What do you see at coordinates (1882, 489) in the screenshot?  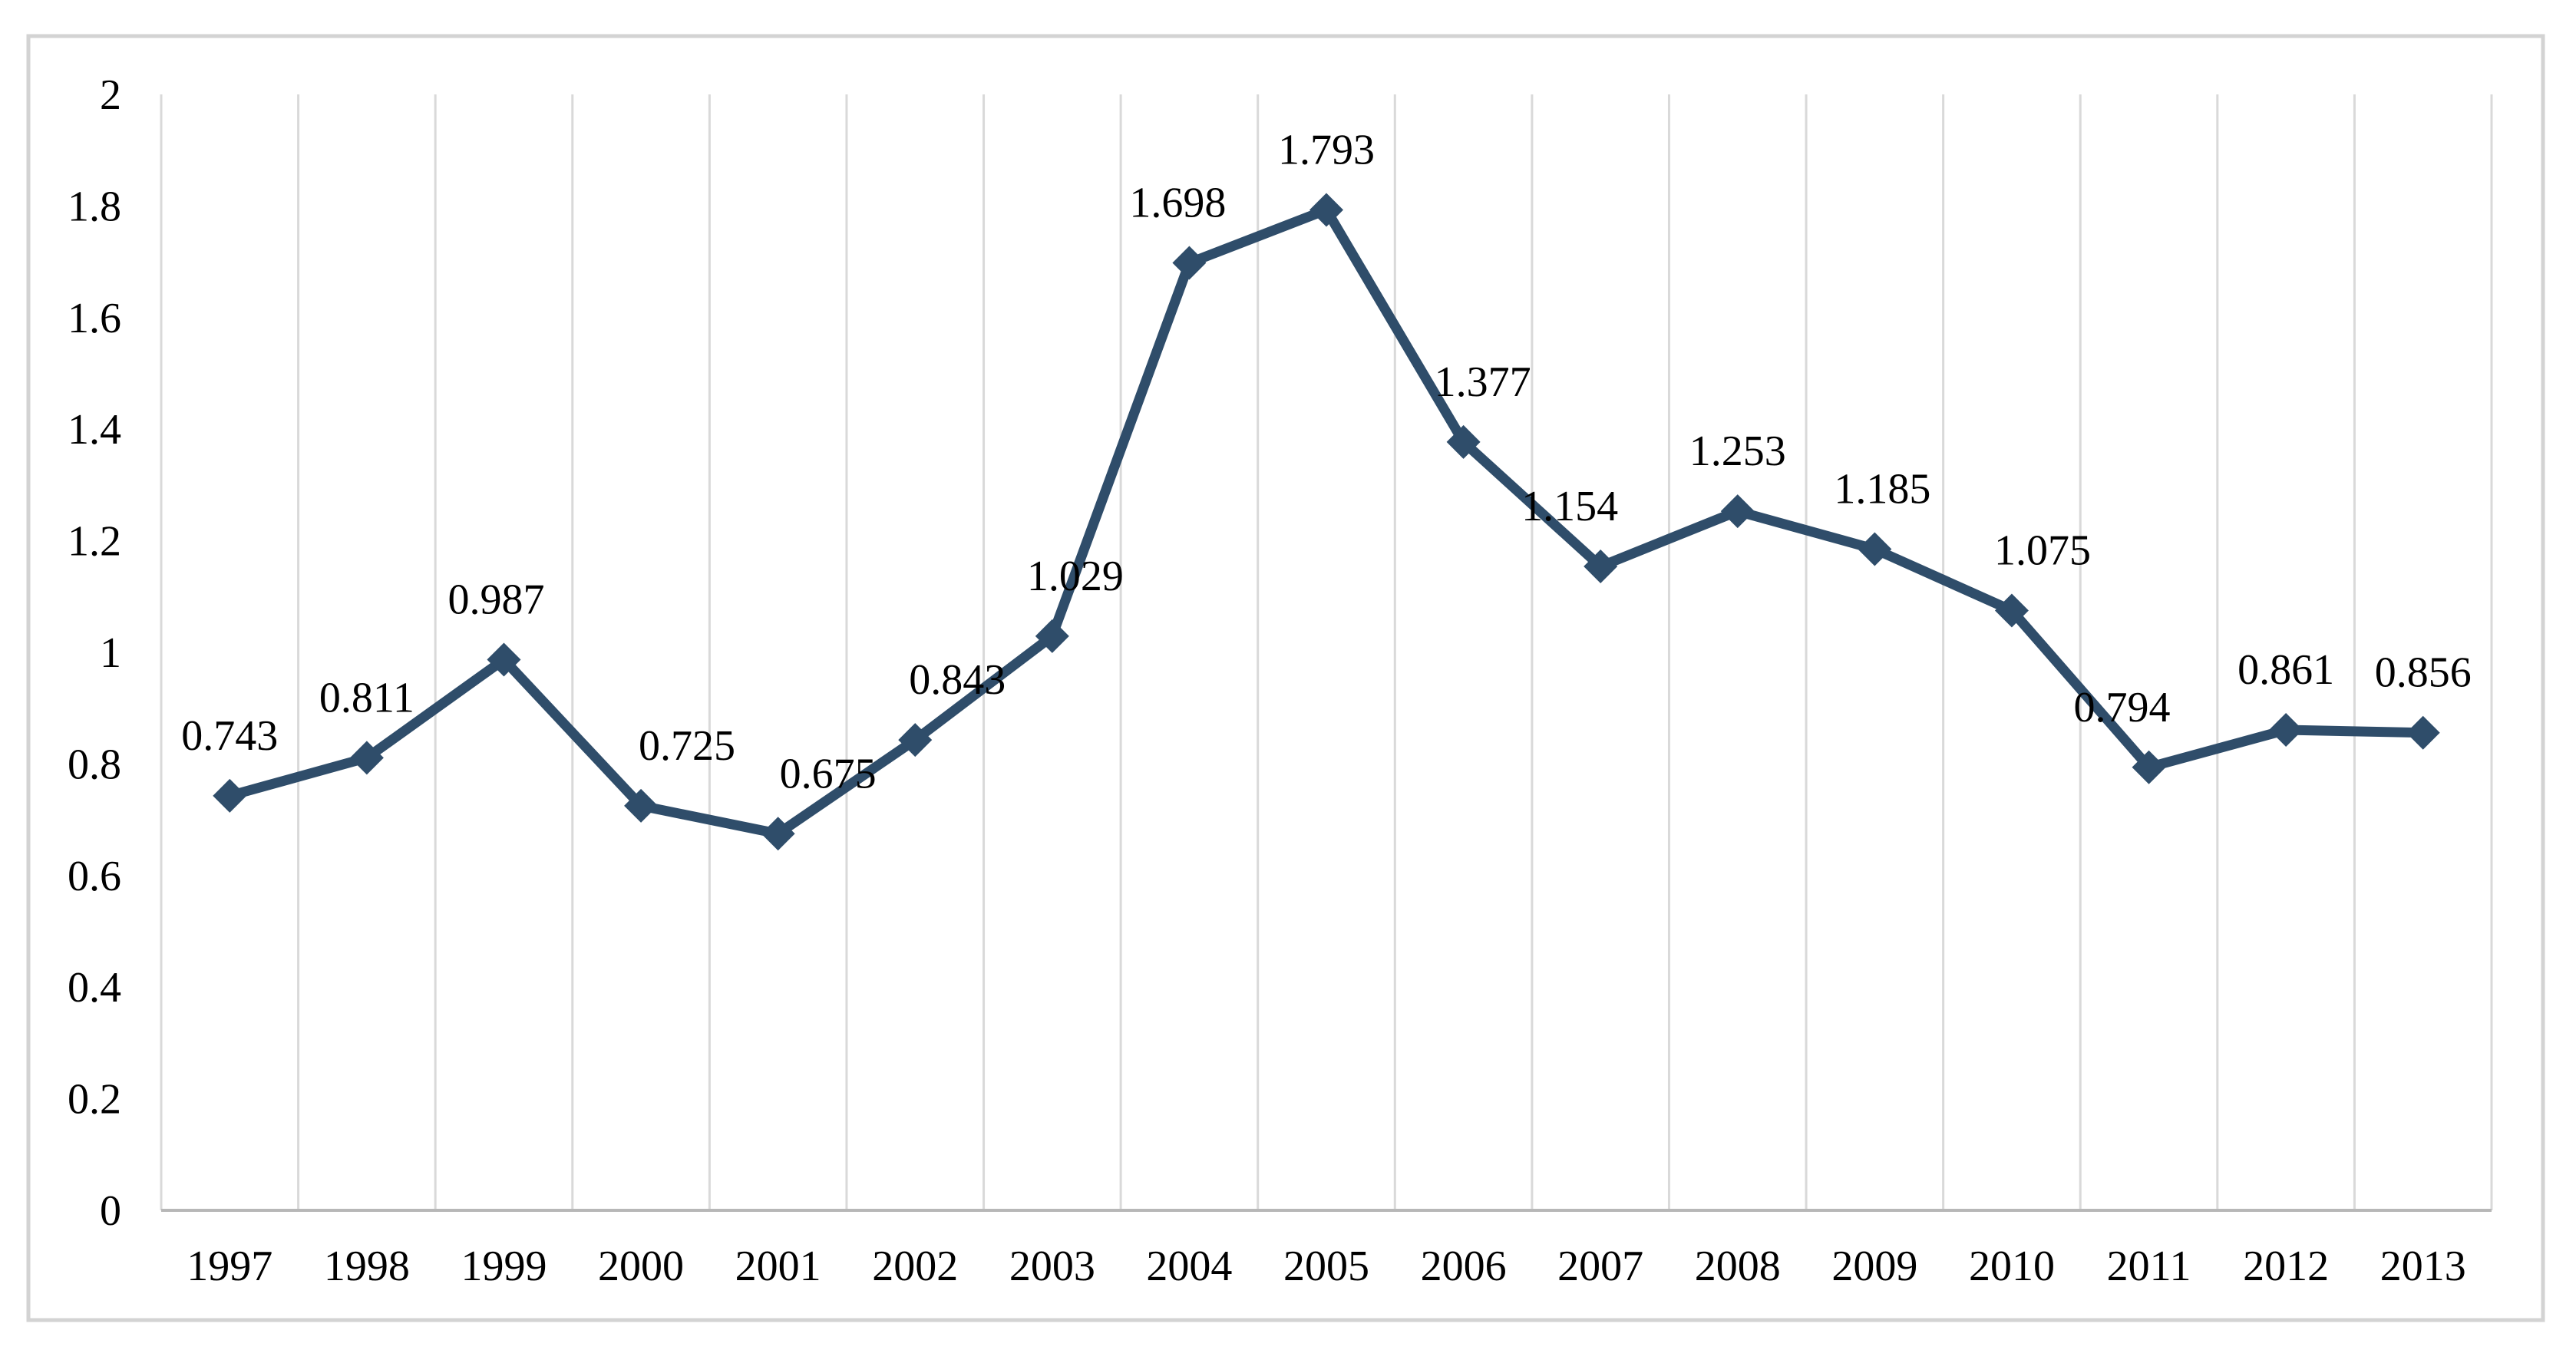 I see `data-label: 1.185` at bounding box center [1882, 489].